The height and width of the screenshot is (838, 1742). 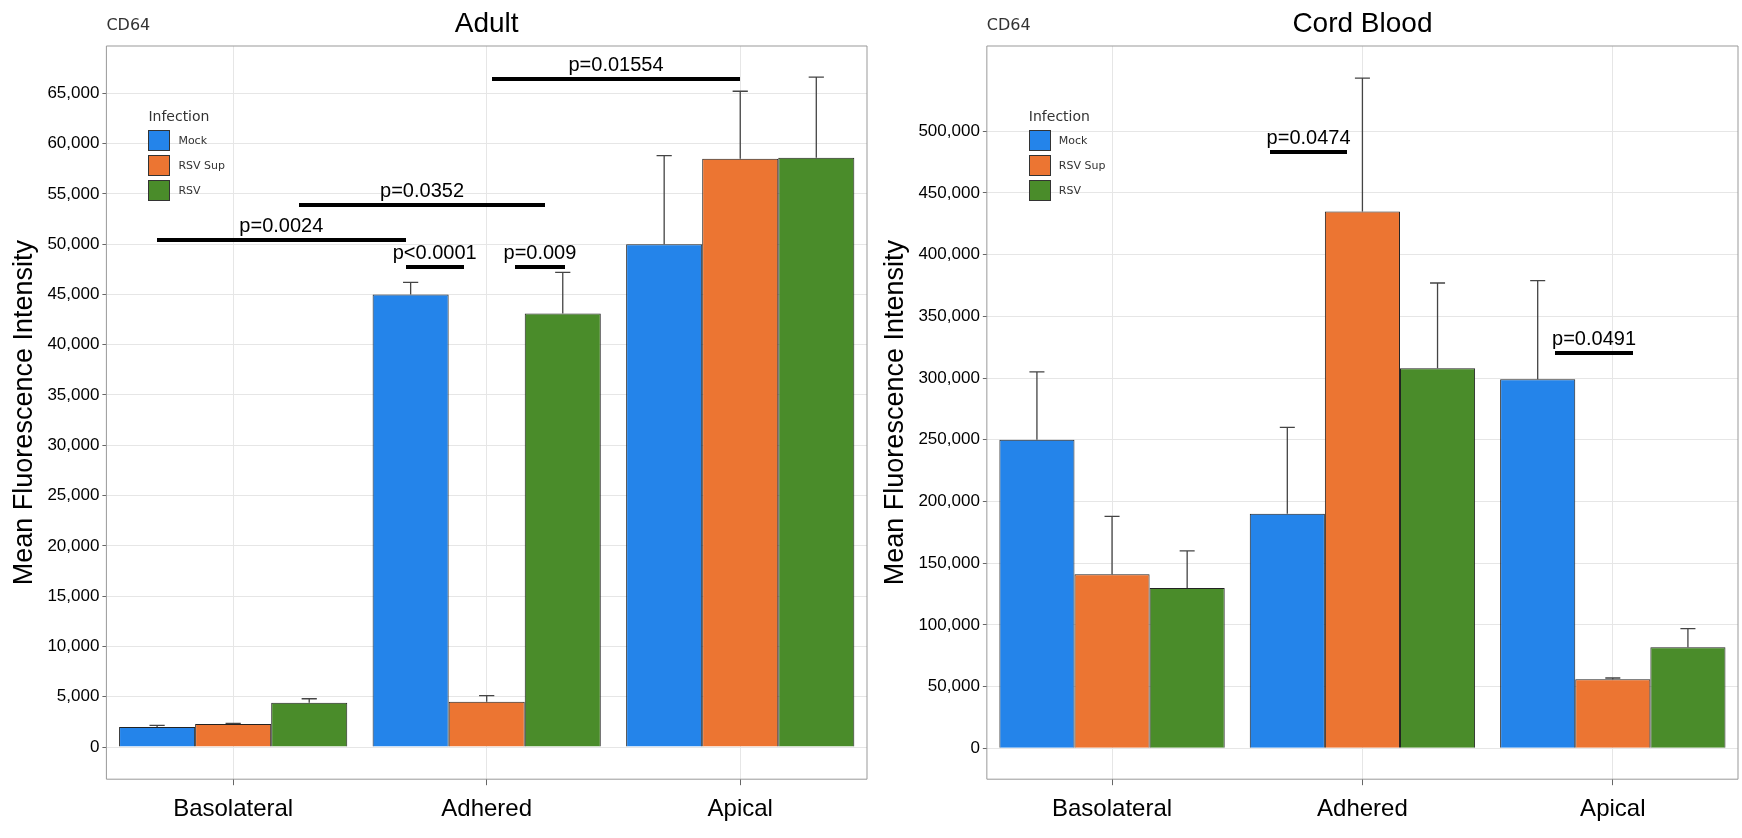 What do you see at coordinates (1594, 338) in the screenshot?
I see `annotation: p=0.0491` at bounding box center [1594, 338].